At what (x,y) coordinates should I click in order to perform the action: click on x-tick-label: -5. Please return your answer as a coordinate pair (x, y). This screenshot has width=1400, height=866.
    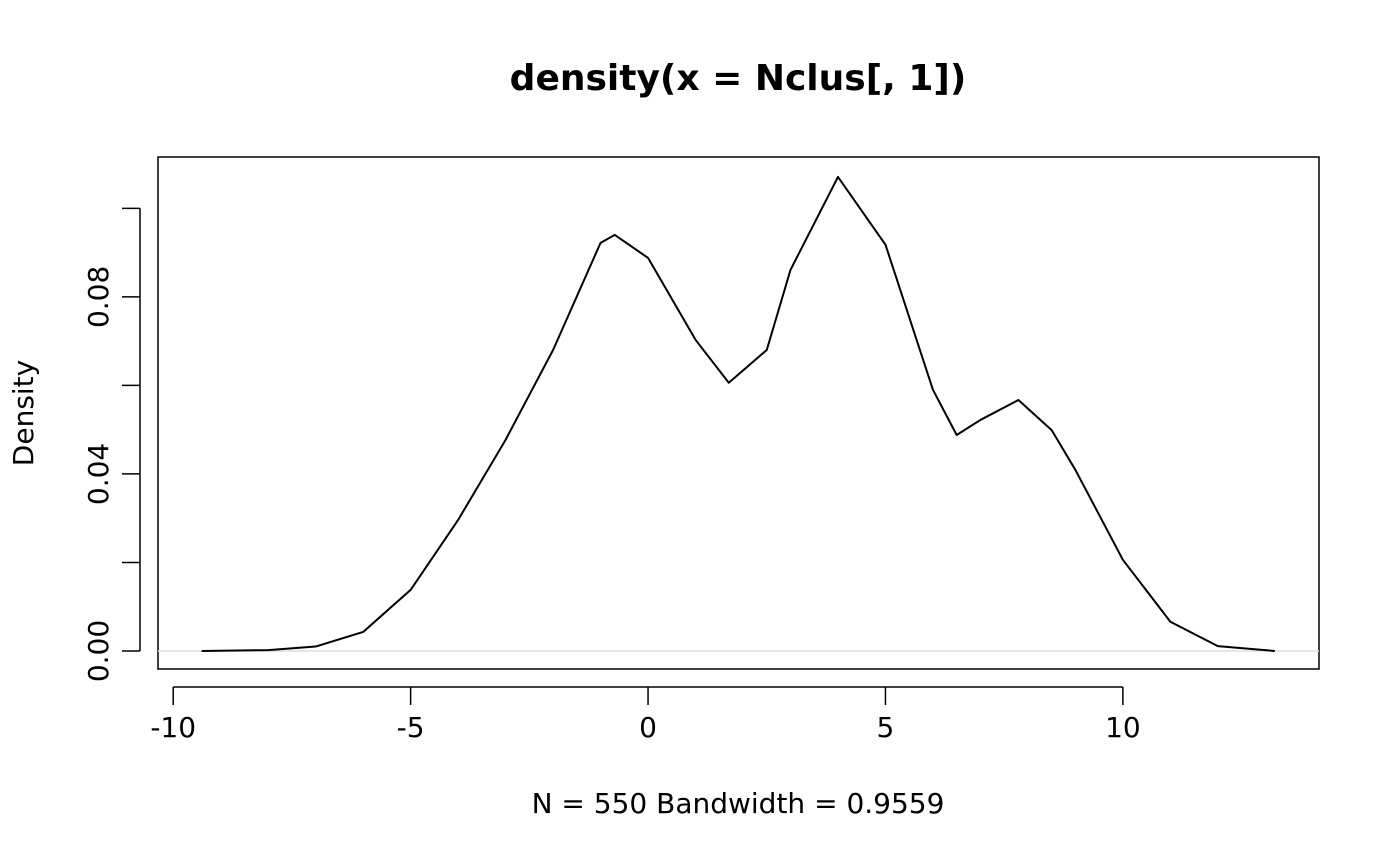
    Looking at the image, I should click on (411, 727).